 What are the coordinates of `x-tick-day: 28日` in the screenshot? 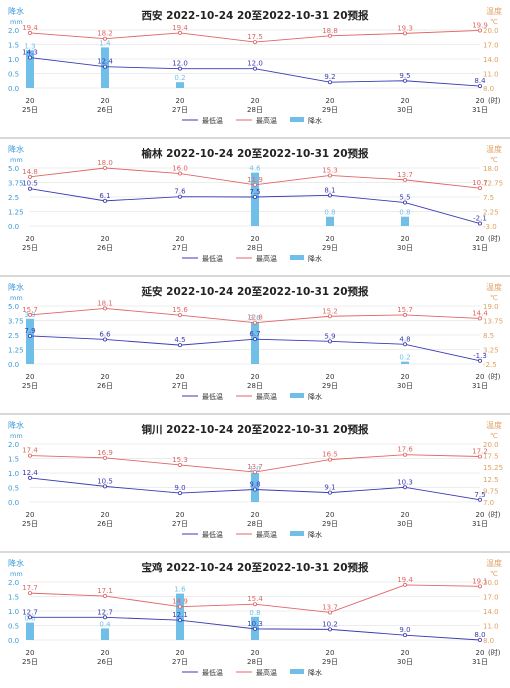 It's located at (255, 248).